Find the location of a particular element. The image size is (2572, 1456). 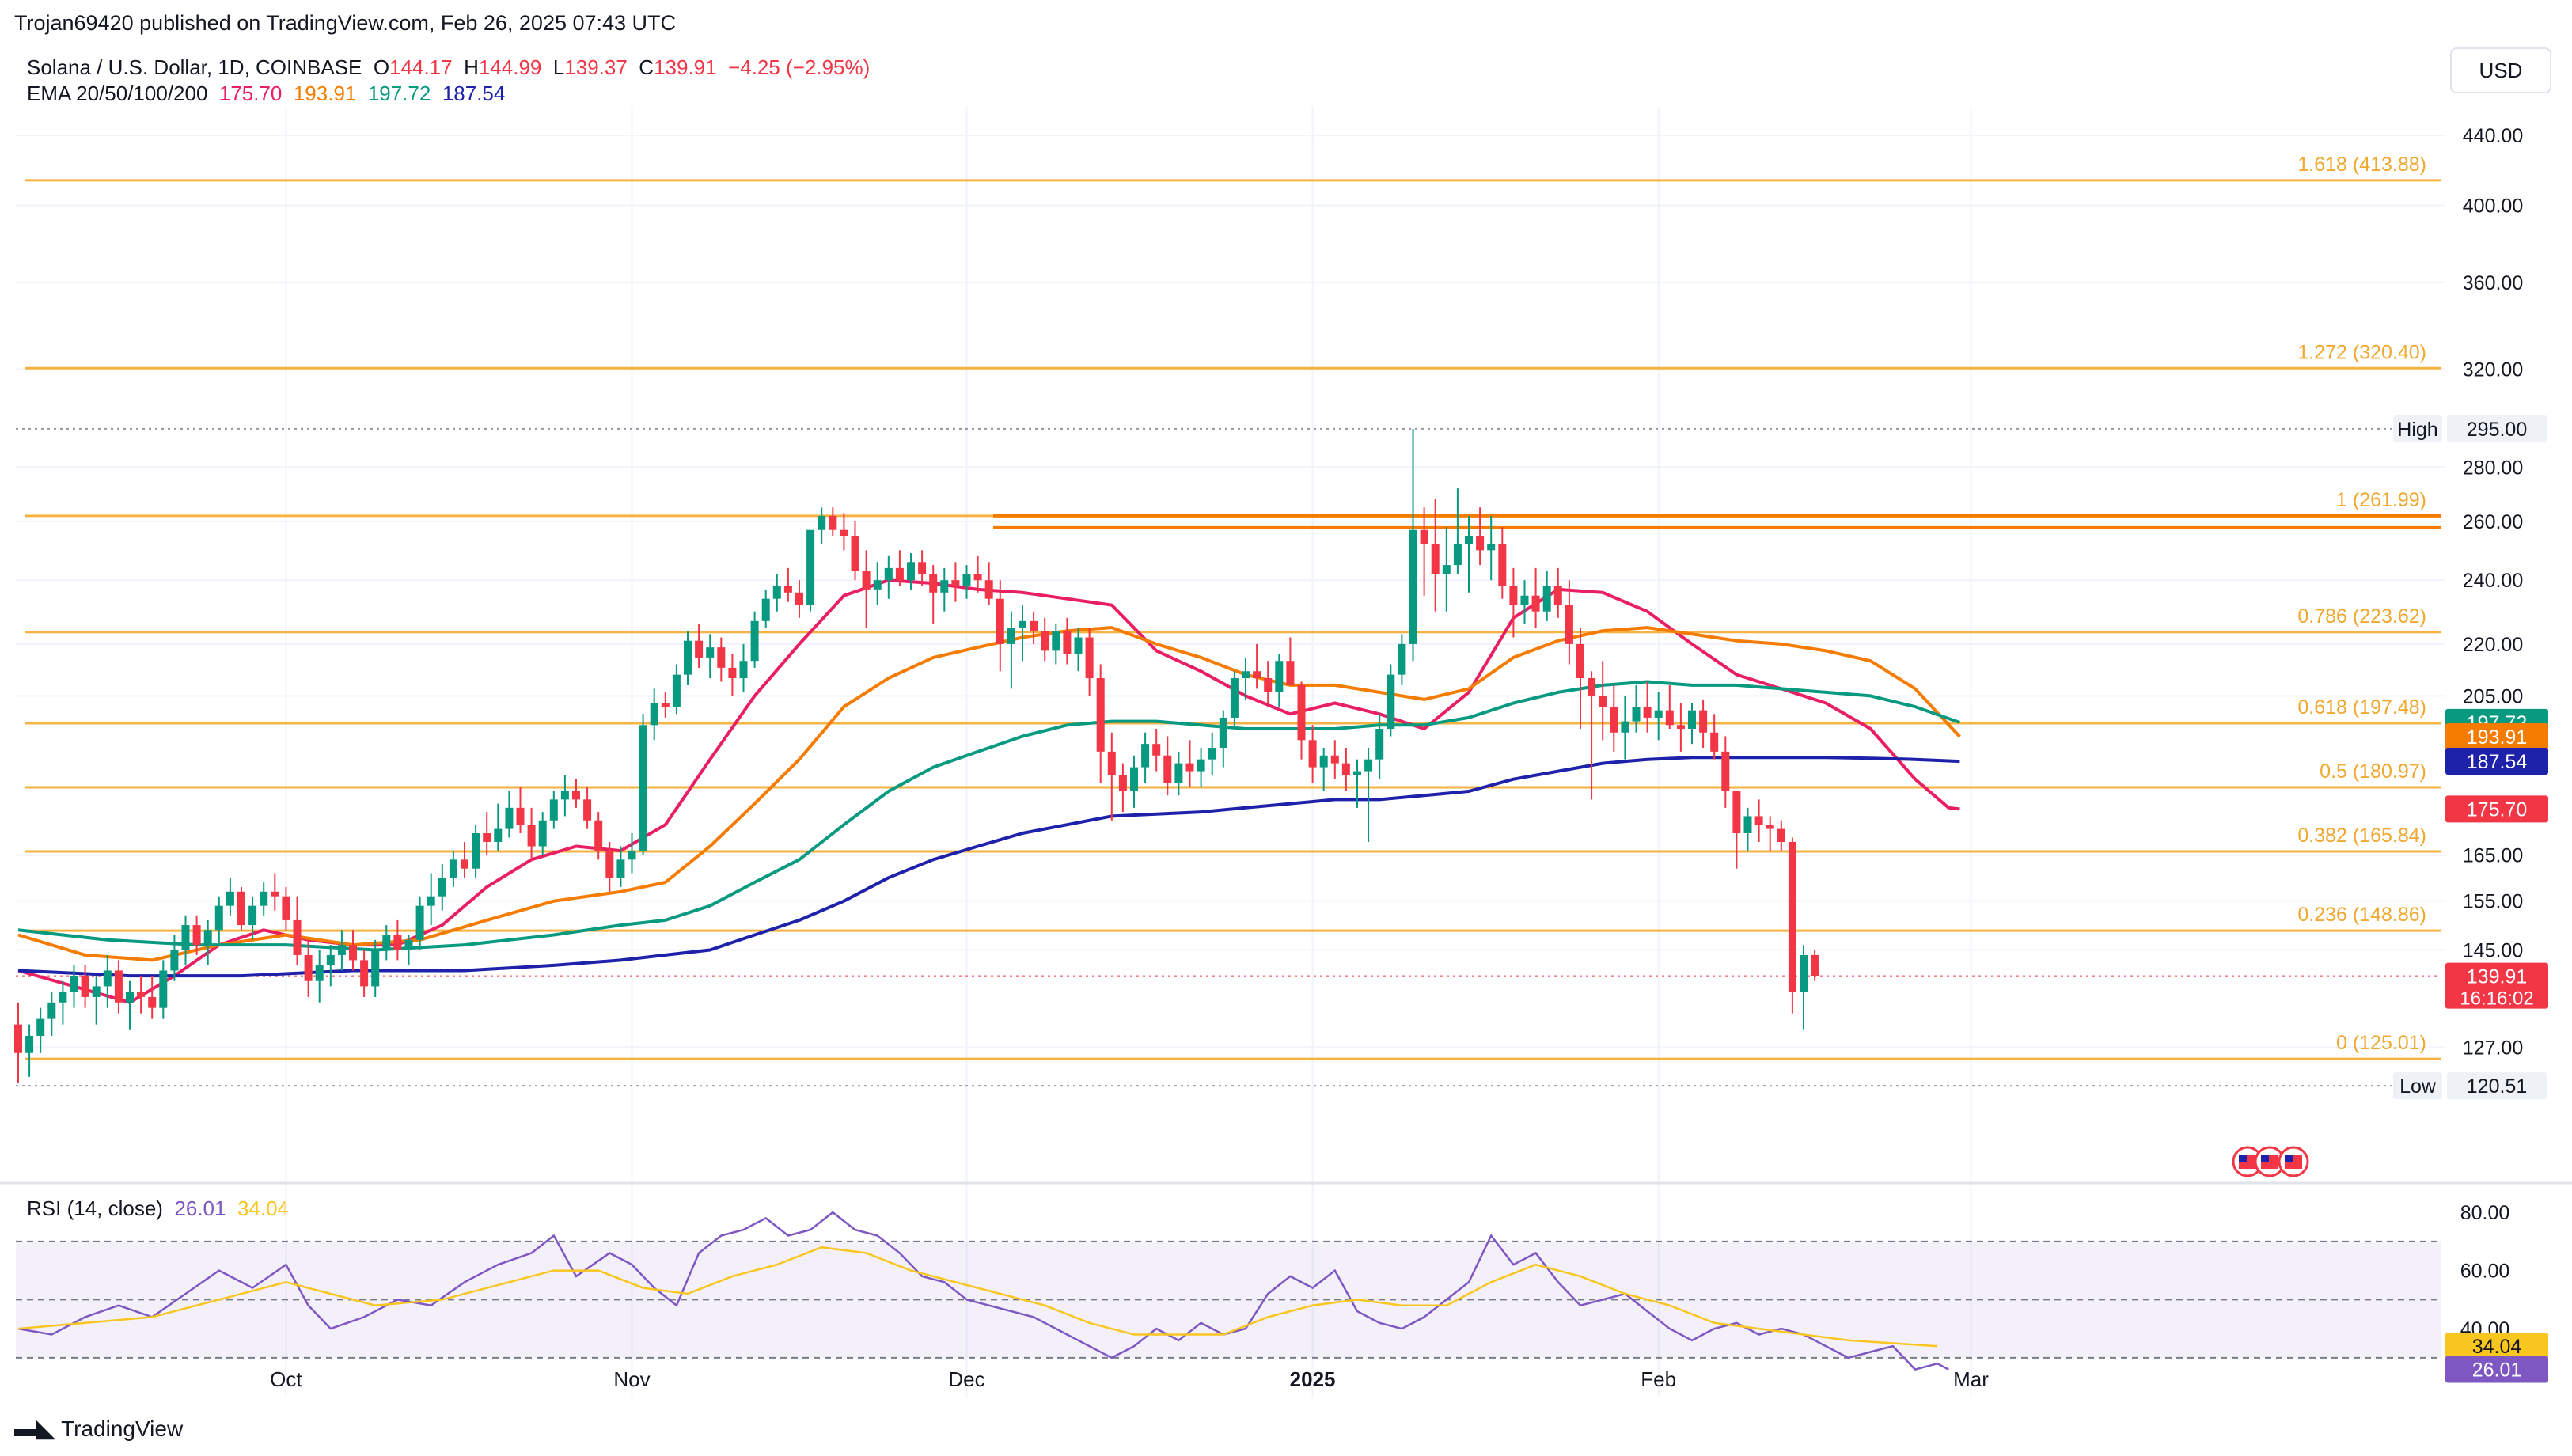

tradingview-logo: ▬◣ TradingView is located at coordinates (98, 1429).